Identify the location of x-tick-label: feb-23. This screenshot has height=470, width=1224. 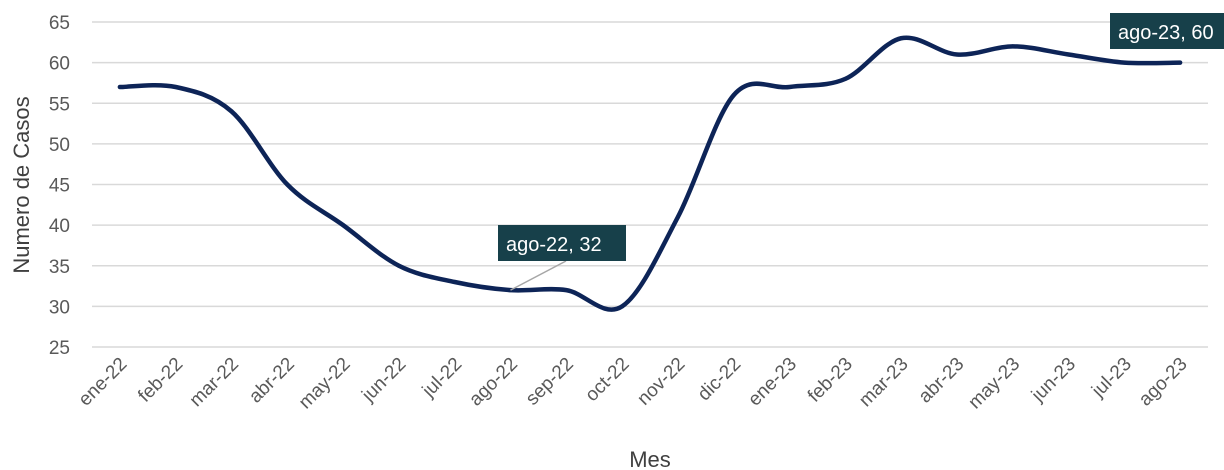
(830, 380).